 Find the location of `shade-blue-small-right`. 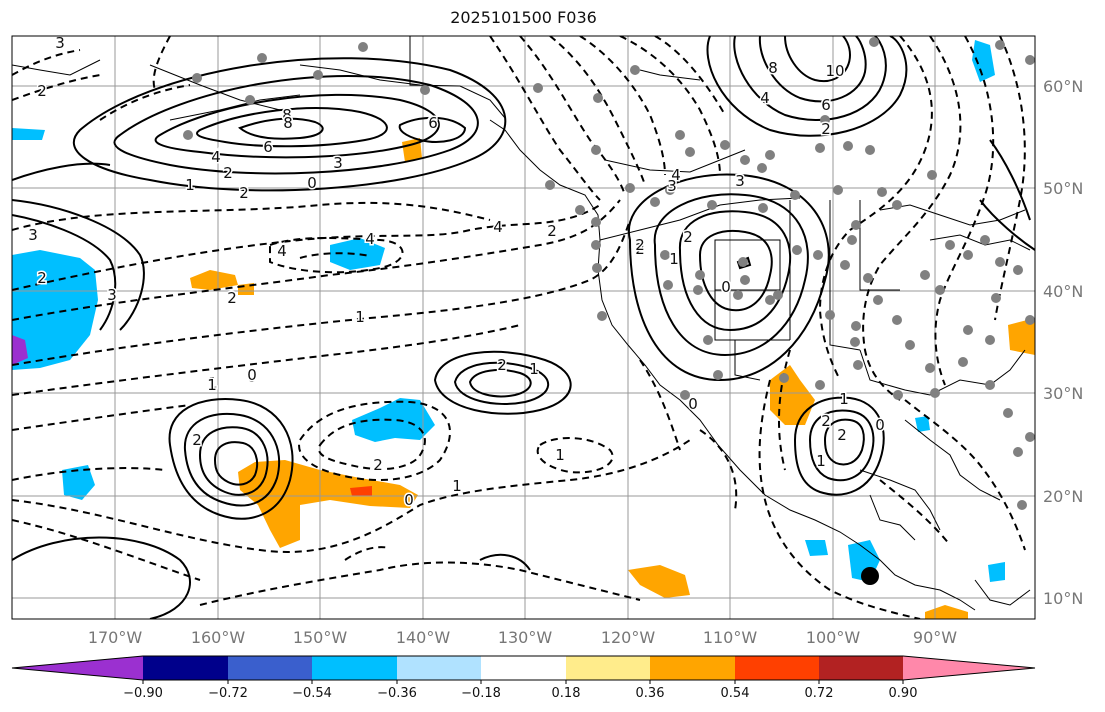

shade-blue-small-right is located at coordinates (922, 424).